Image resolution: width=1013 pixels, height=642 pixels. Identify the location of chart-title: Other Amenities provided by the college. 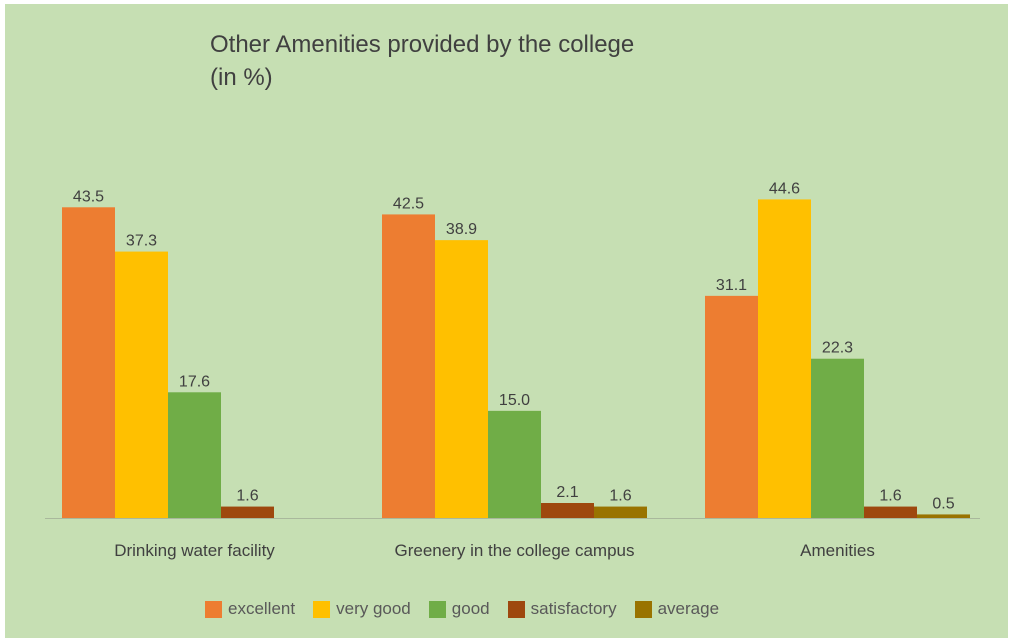
(422, 44).